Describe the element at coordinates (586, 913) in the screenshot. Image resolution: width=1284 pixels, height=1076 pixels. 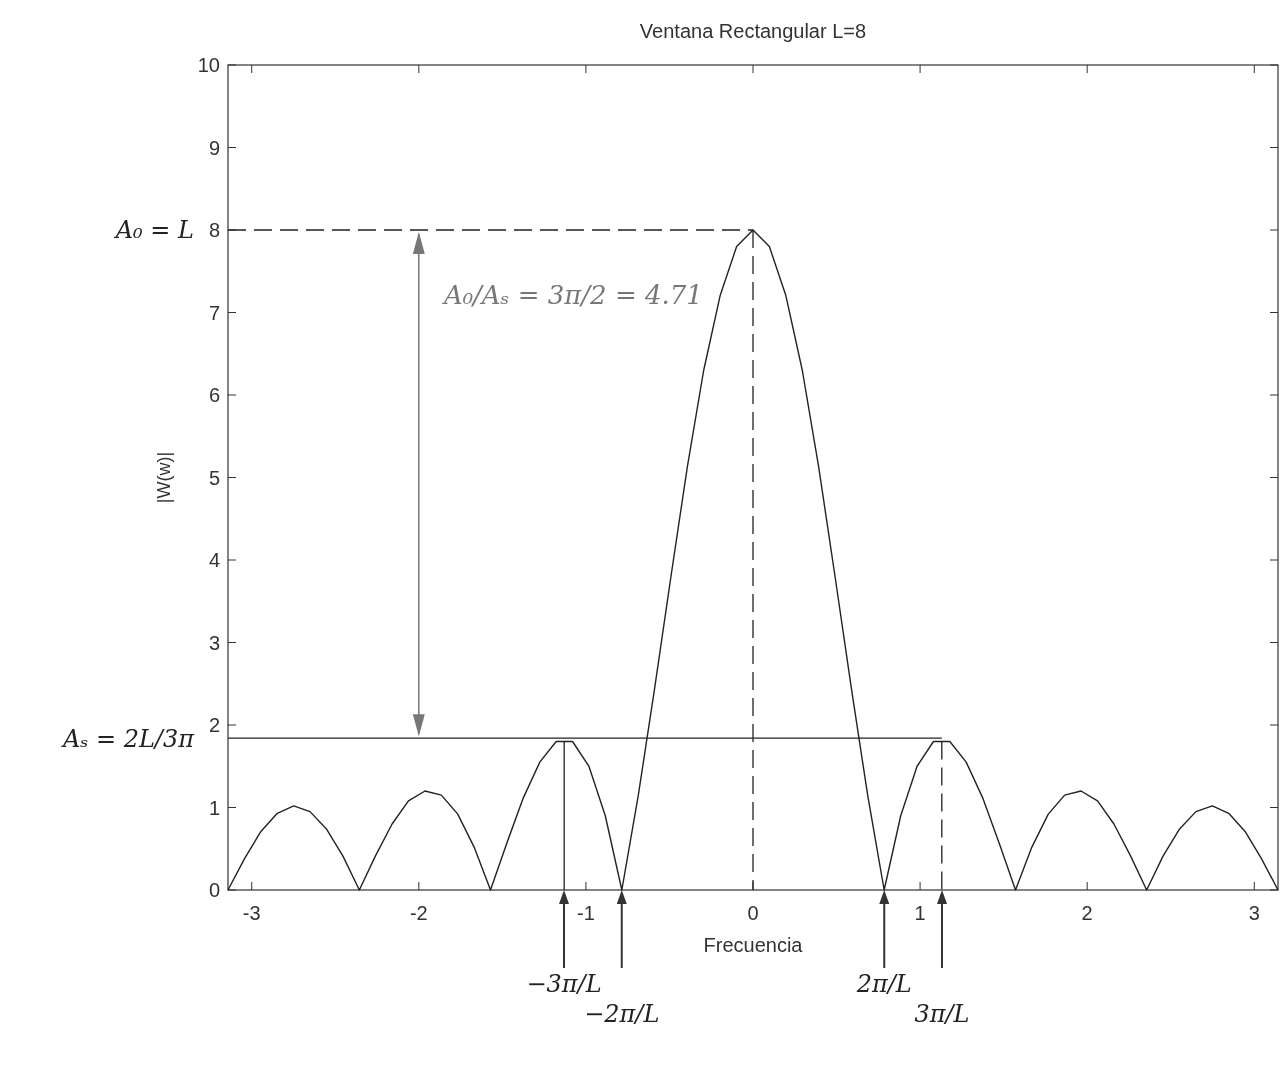
I see `x-tick-label: -1` at that location.